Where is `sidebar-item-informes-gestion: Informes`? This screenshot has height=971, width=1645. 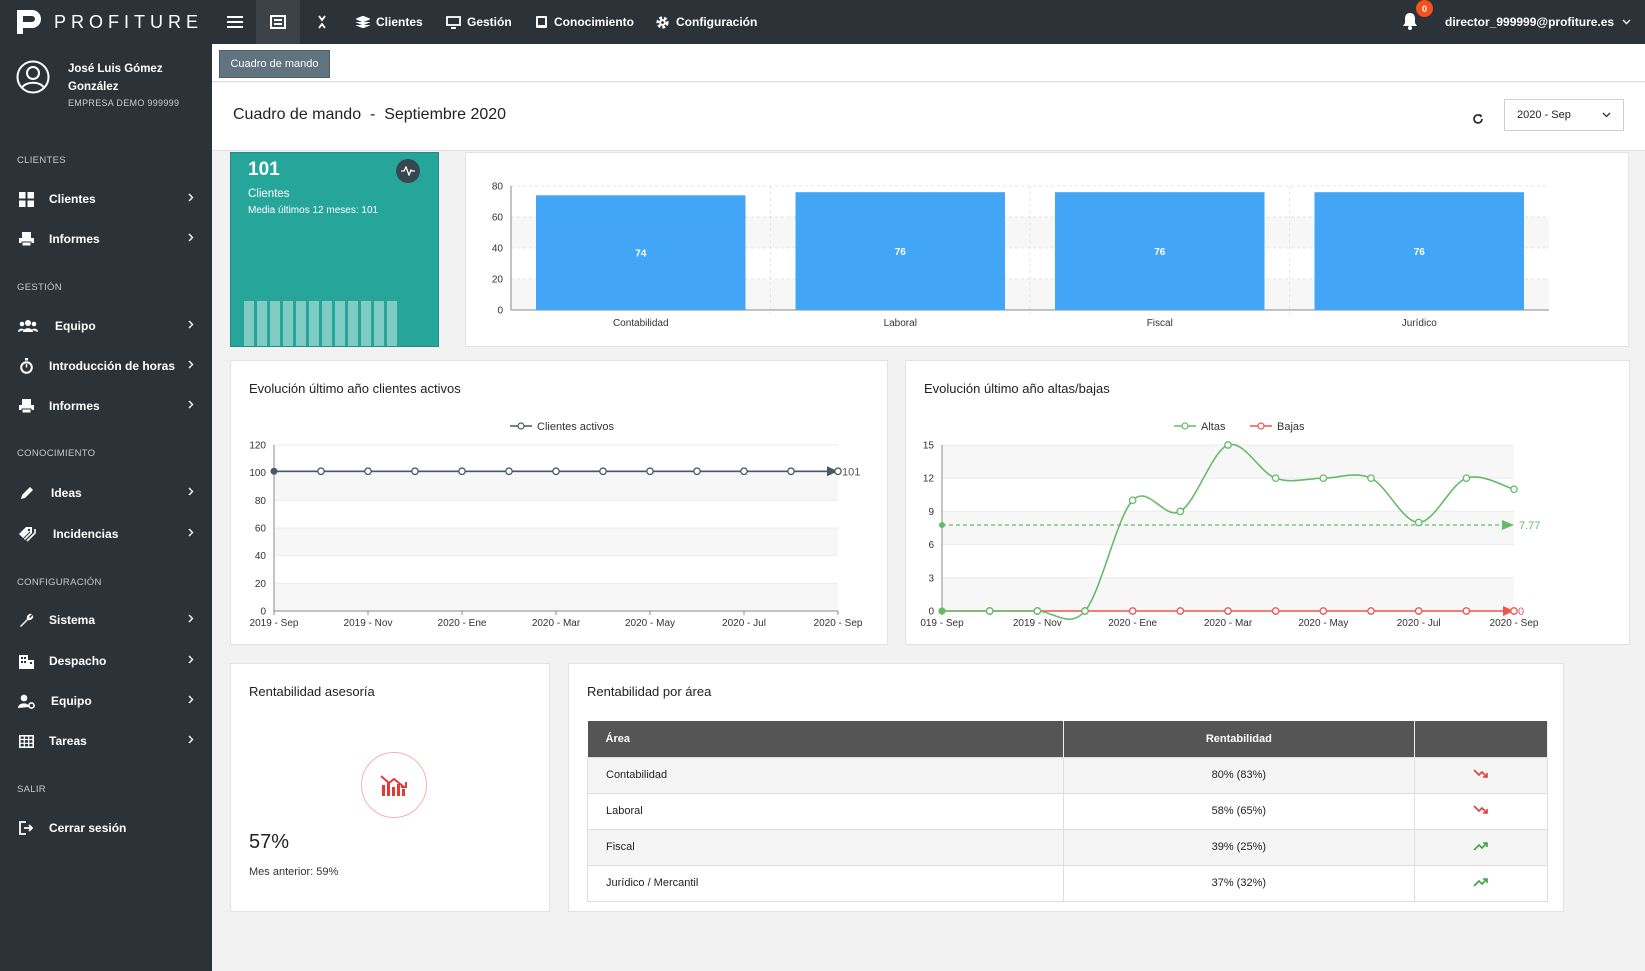 sidebar-item-informes-gestion: Informes is located at coordinates (106, 406).